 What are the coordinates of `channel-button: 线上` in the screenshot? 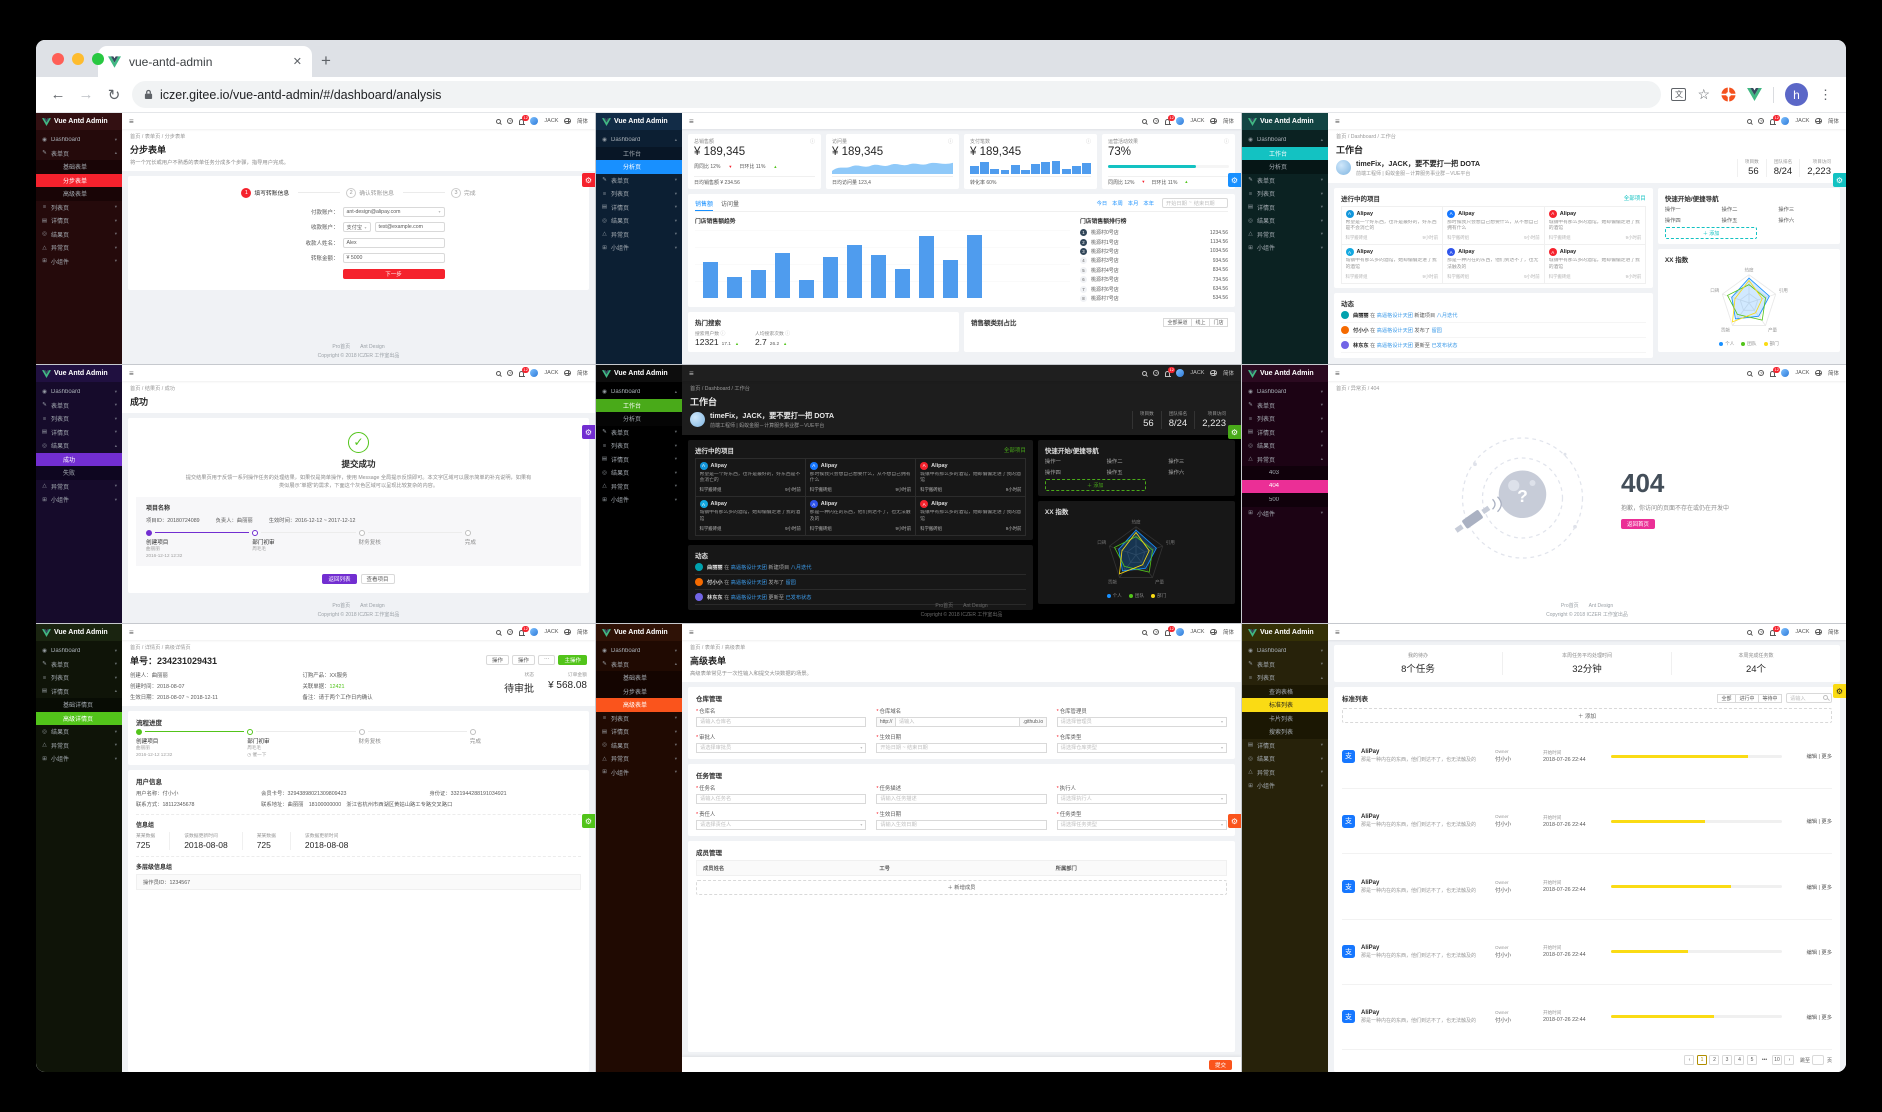 It's located at (1200, 322).